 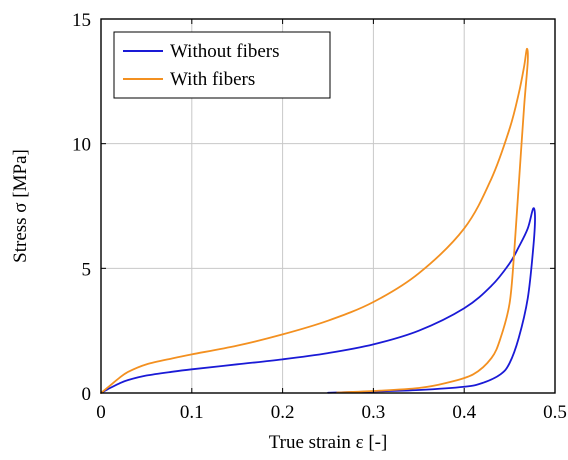 What do you see at coordinates (212, 79) in the screenshot?
I see `legend-label-with-fibers: With fibers` at bounding box center [212, 79].